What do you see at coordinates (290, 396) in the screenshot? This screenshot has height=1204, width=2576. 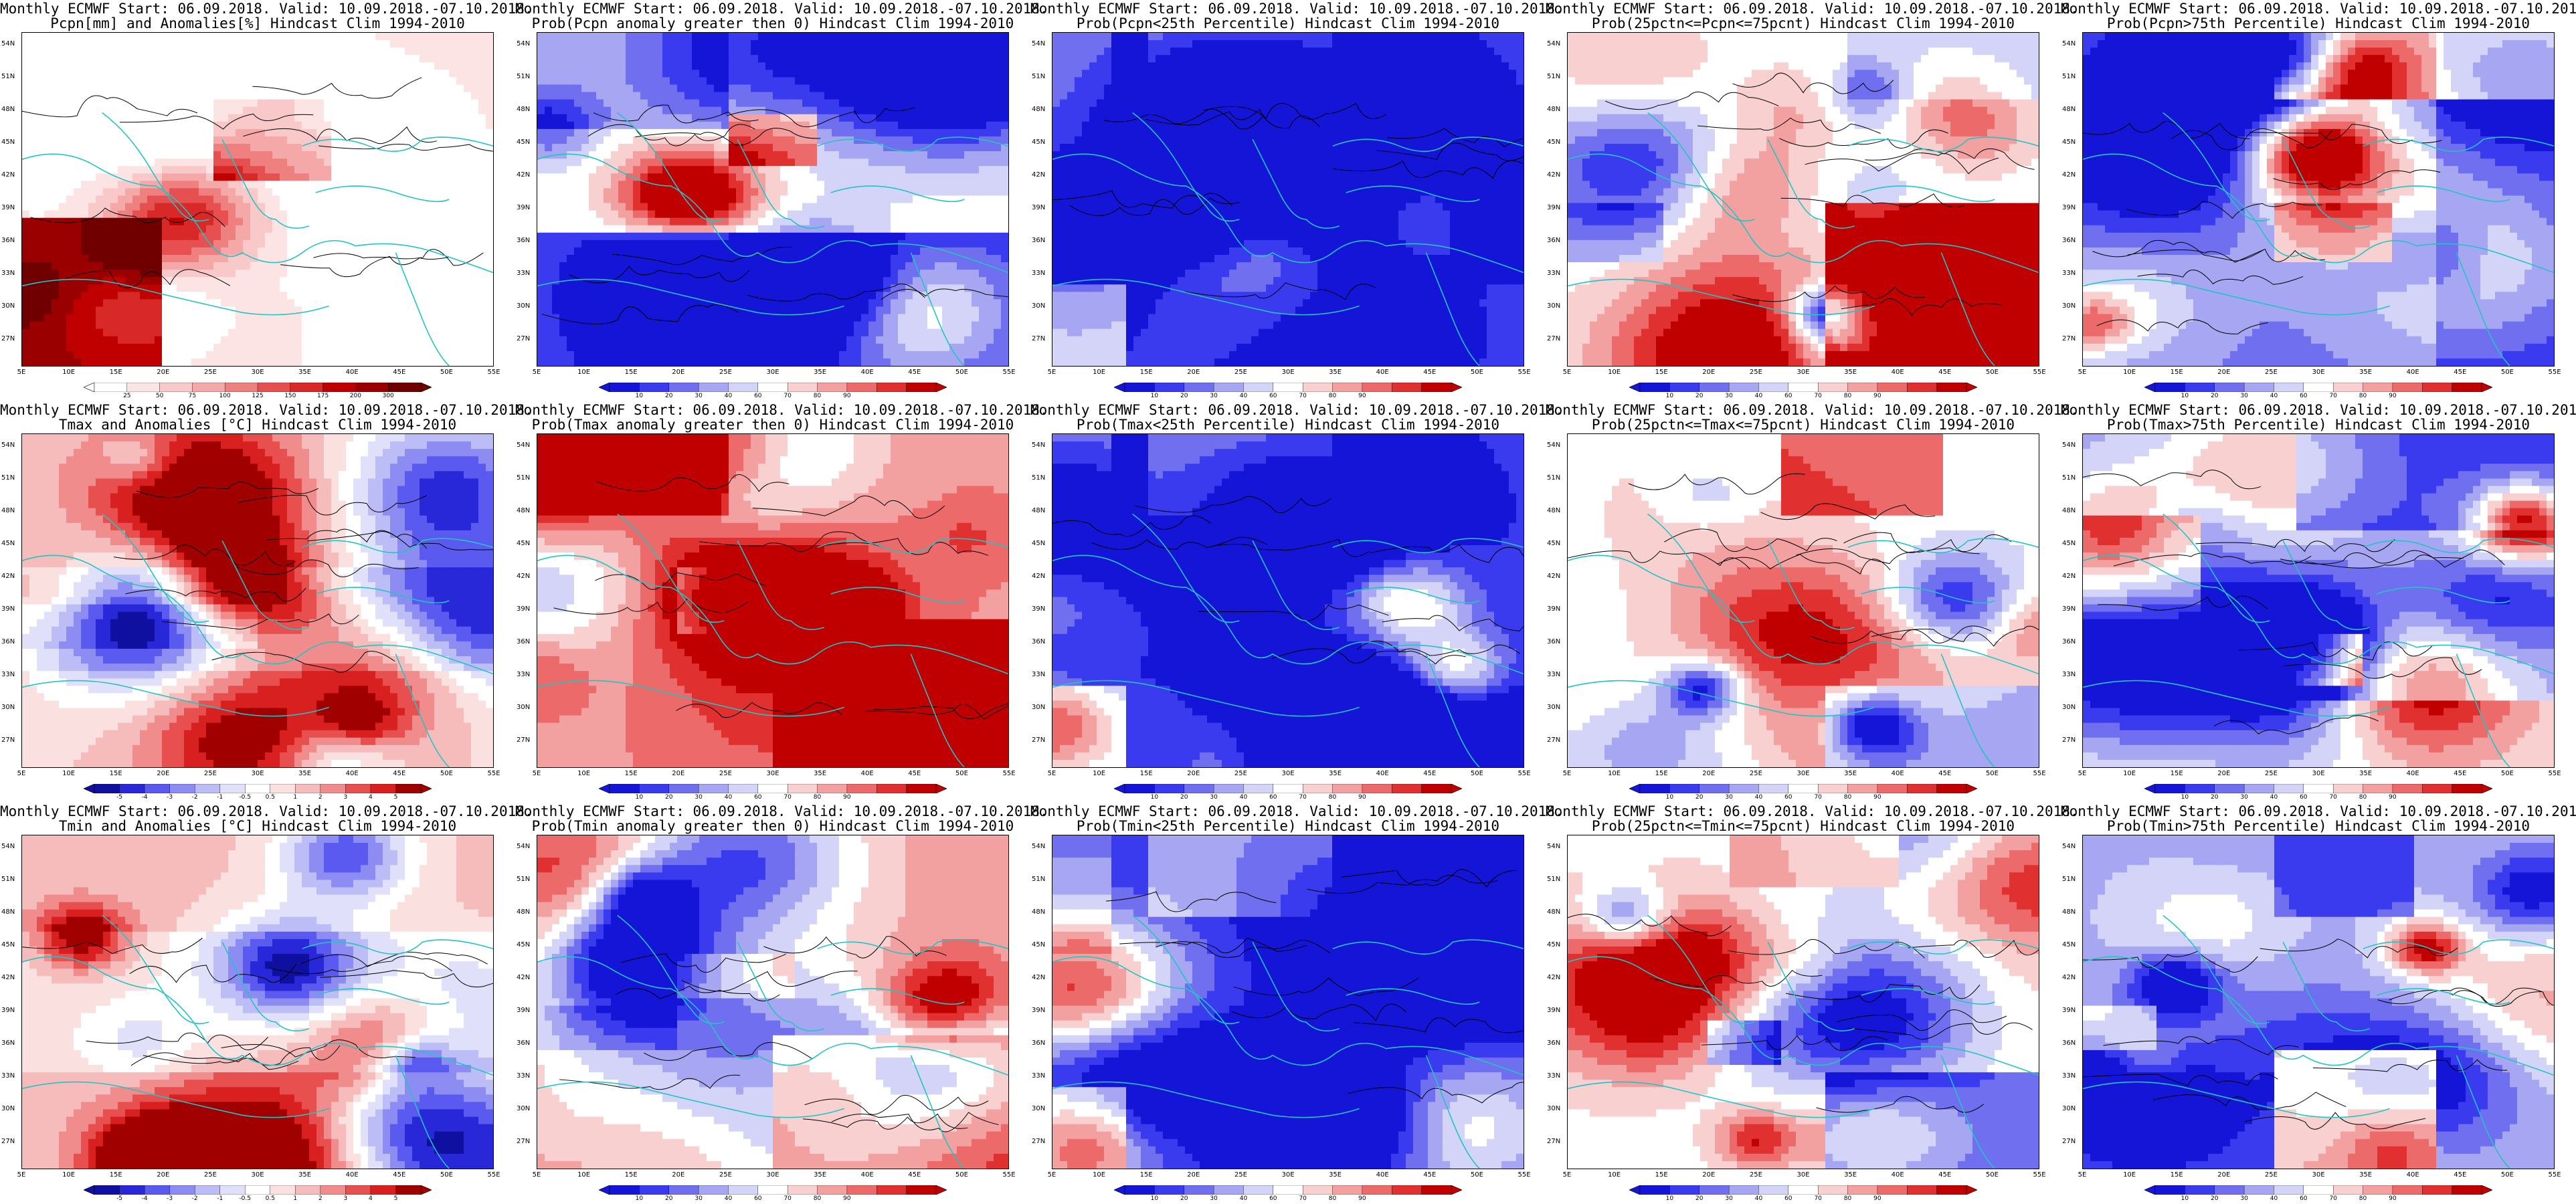 I see `colorbar-tick-label: 150` at bounding box center [290, 396].